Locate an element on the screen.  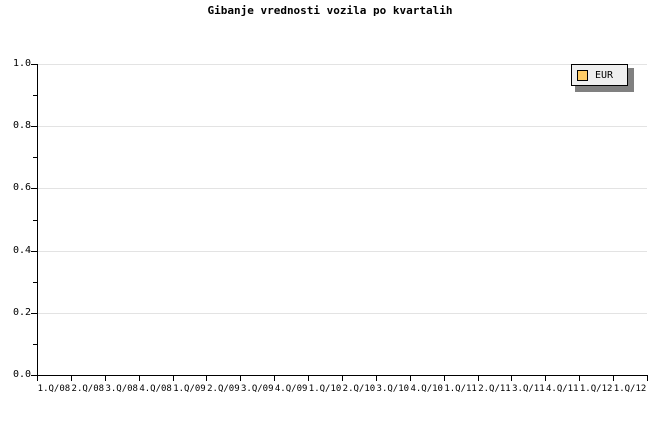
chart-legend: EUR is located at coordinates (599, 75).